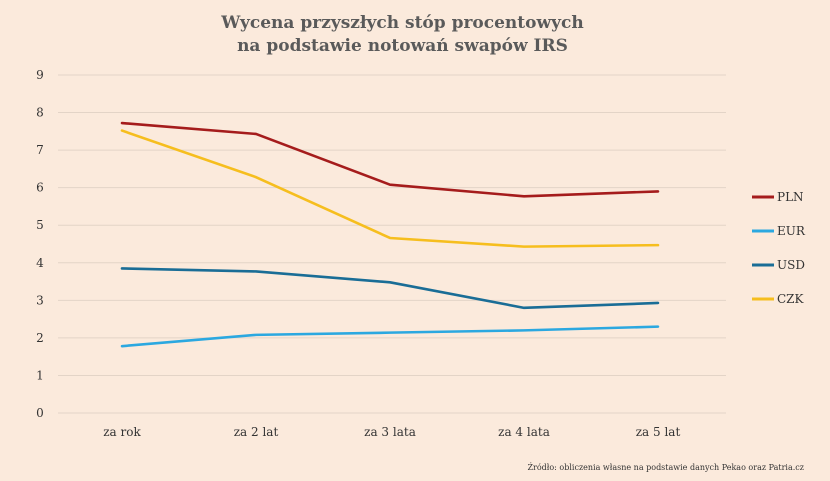 The image size is (830, 481). Describe the element at coordinates (40, 413) in the screenshot. I see `y-tick-label: 0` at that location.